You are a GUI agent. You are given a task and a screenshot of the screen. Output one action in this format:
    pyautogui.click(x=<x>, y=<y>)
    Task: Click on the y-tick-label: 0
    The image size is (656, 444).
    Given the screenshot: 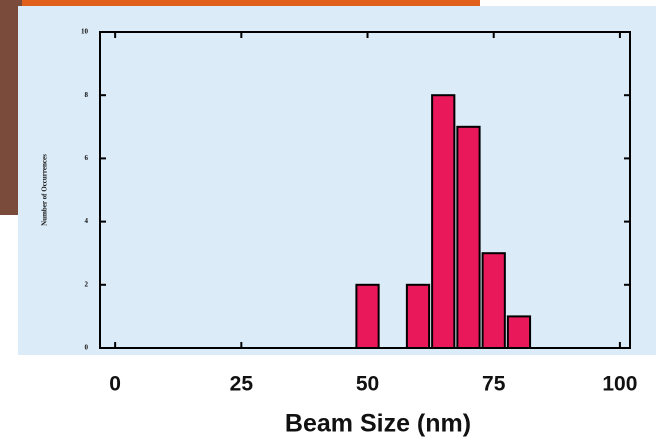 What is the action you would take?
    pyautogui.click(x=87, y=348)
    